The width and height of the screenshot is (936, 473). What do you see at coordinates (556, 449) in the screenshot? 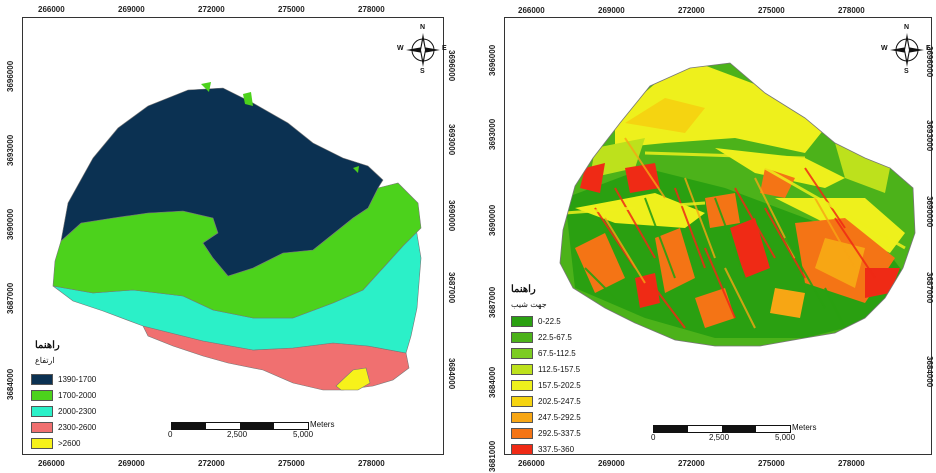
I see `legend-label: 337.5-360` at bounding box center [556, 449].